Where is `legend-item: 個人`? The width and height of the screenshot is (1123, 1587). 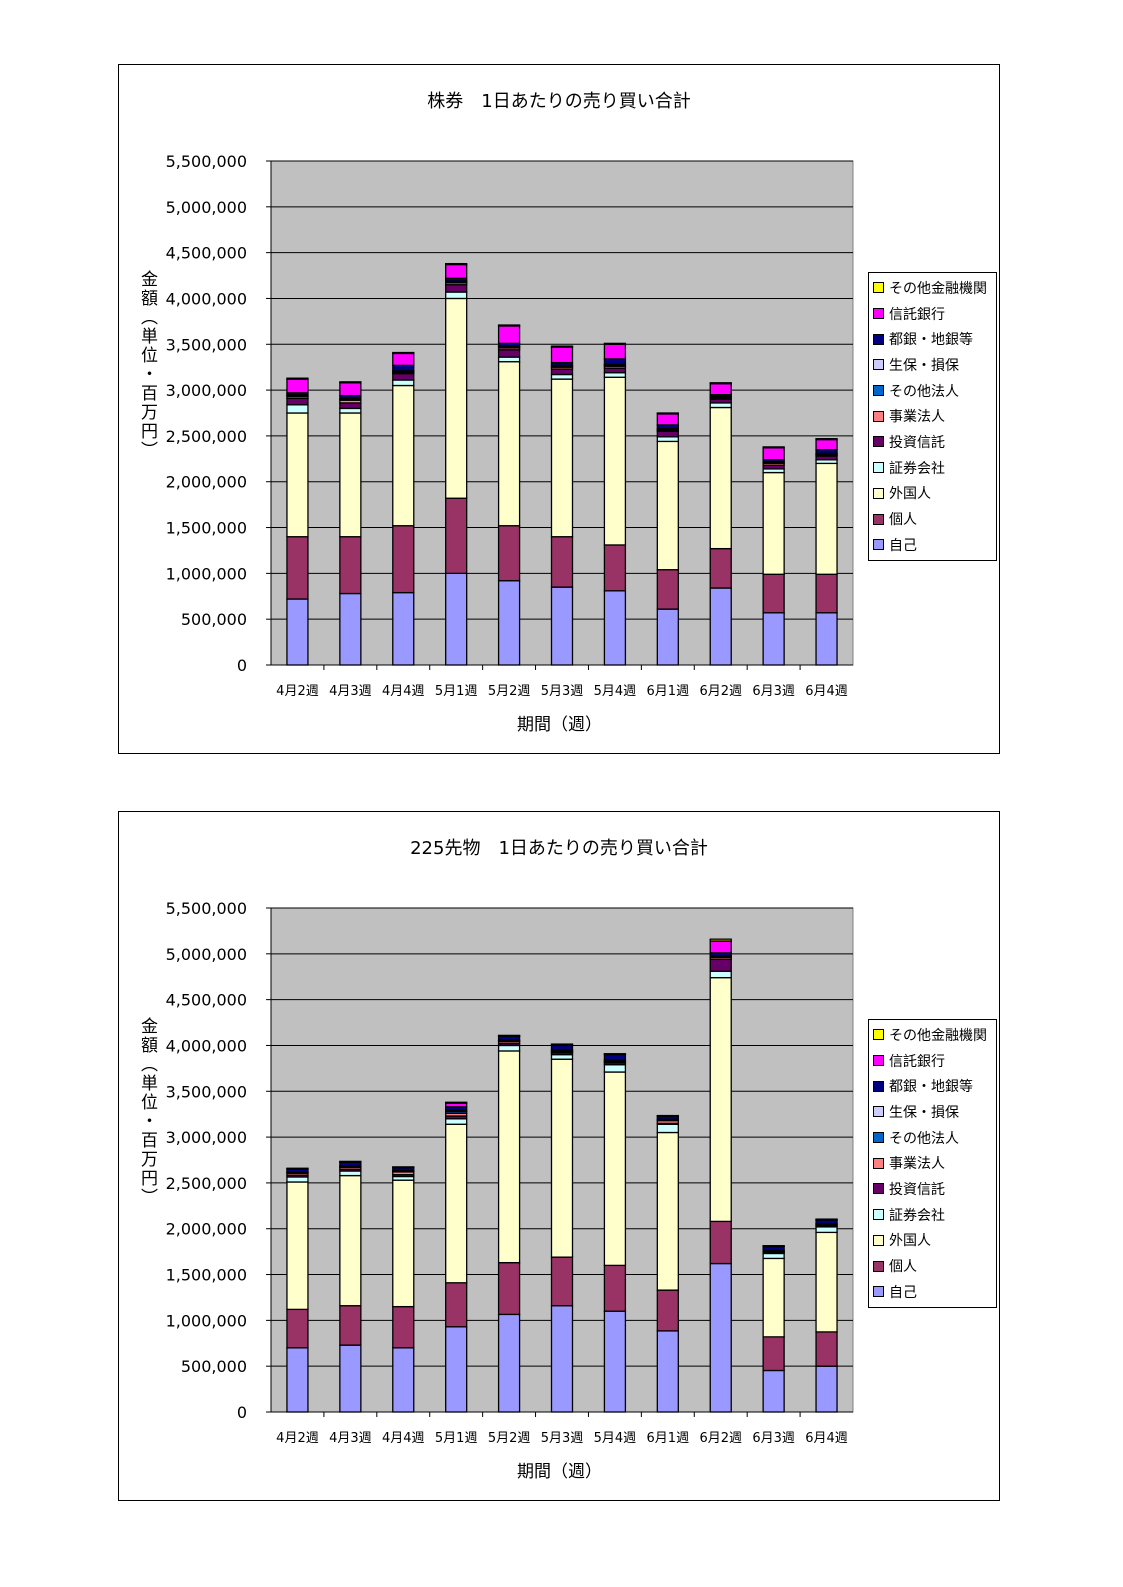
legend-item: 個人 is located at coordinates (932, 519).